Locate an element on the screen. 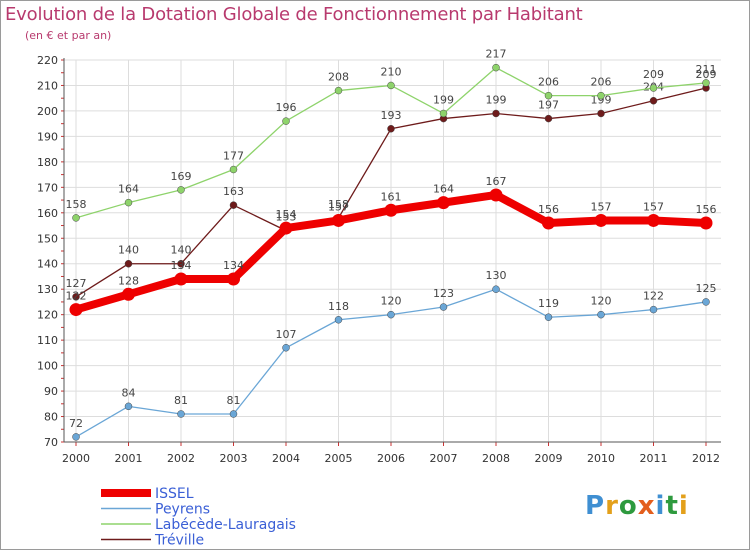 The height and width of the screenshot is (550, 750). legend-label: Labécède-Lauragais is located at coordinates (225, 525).